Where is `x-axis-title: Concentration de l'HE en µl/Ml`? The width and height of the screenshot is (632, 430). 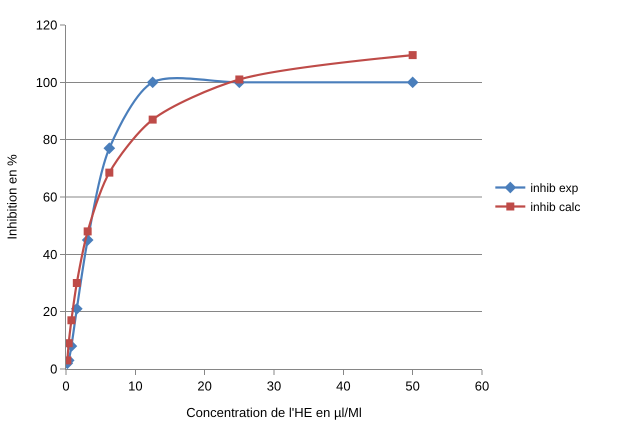
x-axis-title: Concentration de l'HE en µl/Ml is located at coordinates (274, 412).